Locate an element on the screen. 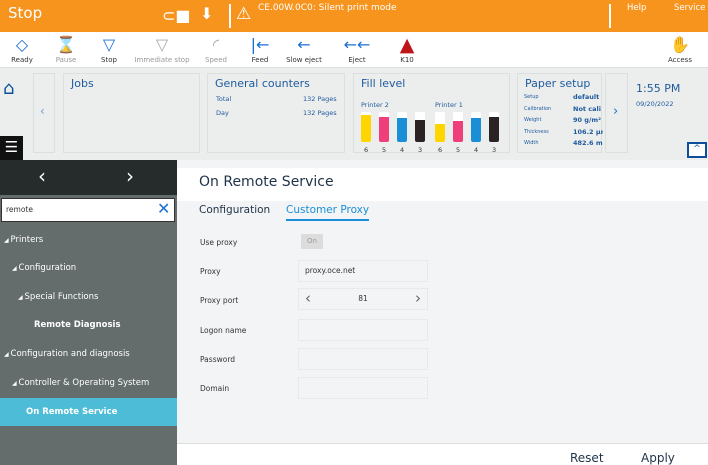 The height and width of the screenshot is (465, 708). plug-icon: ⊂■ is located at coordinates (176, 15).